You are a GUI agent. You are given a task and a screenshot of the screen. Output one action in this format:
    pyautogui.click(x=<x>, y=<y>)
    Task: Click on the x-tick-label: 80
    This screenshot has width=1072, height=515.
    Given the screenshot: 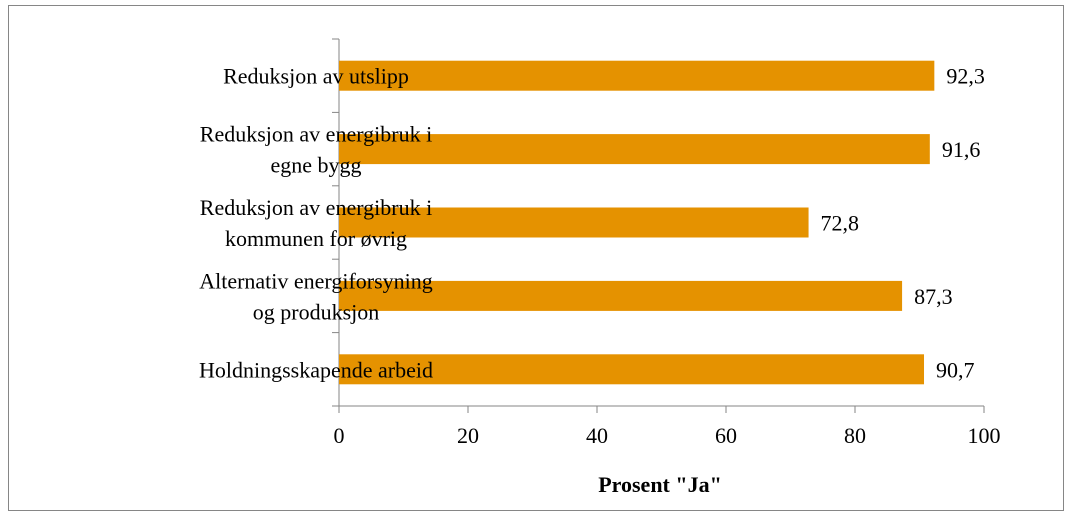 What is the action you would take?
    pyautogui.click(x=855, y=435)
    